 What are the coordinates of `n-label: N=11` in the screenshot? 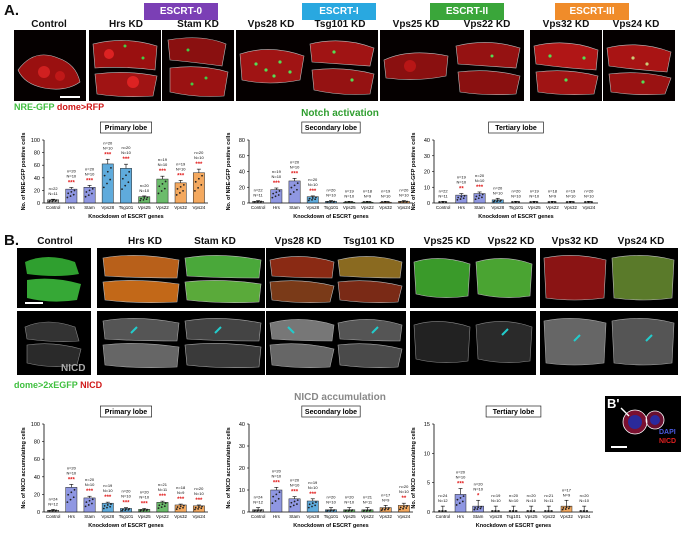 It's located at (258, 195).